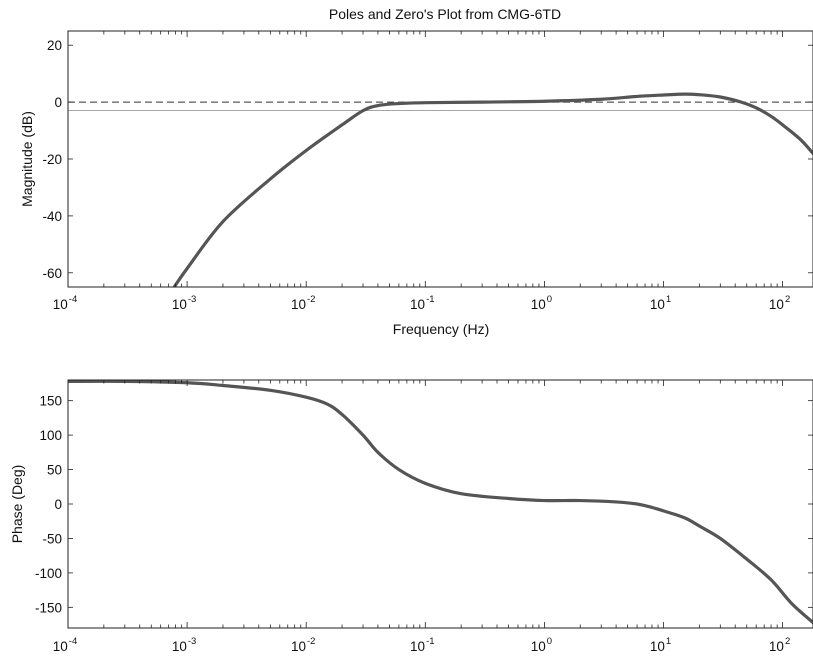 The width and height of the screenshot is (813, 658). I want to click on phase-xtick-label: 10⁻⁴, so click(65, 645).